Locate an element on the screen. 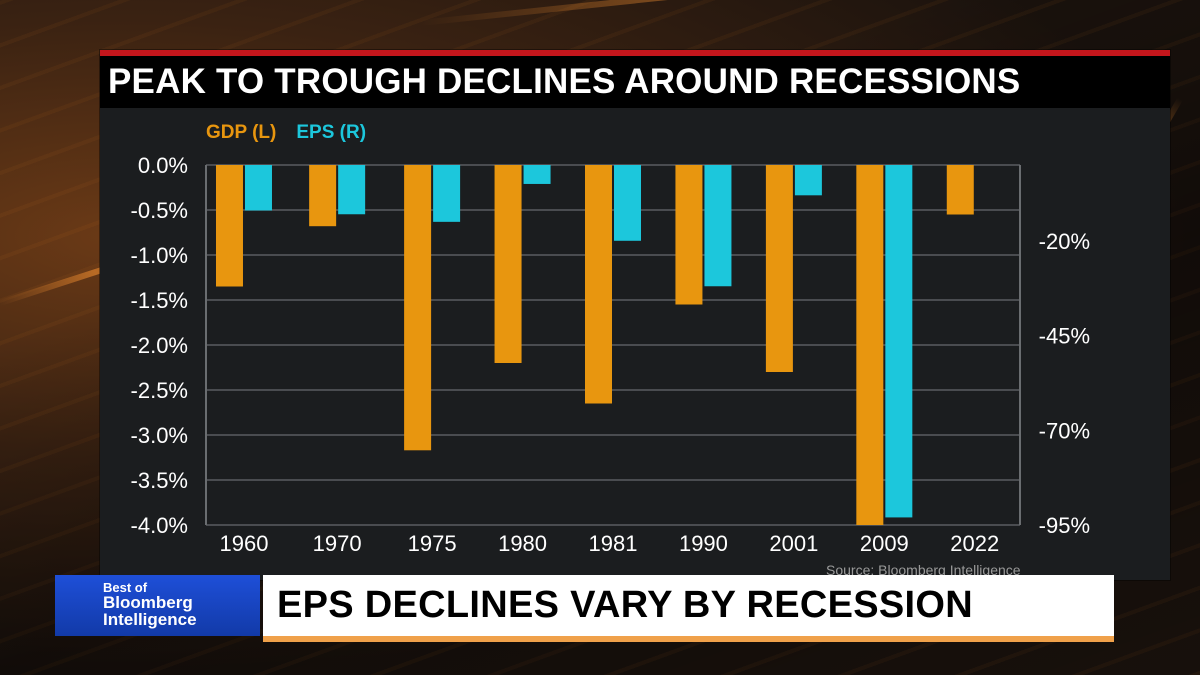  y-left-tick-label: -3.0% is located at coordinates (159, 435).